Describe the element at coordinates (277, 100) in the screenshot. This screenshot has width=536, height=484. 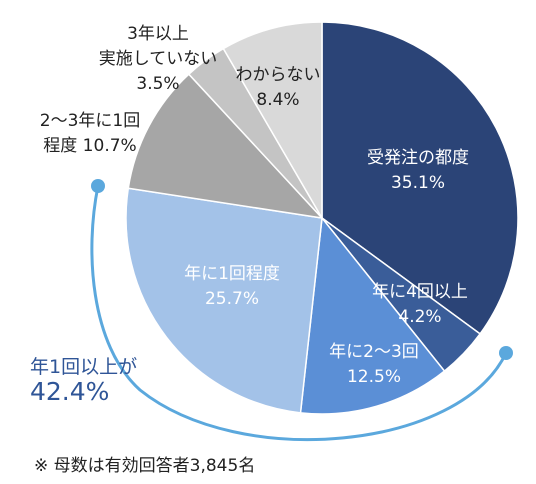
I see `slice-label-line: 8.4%` at that location.